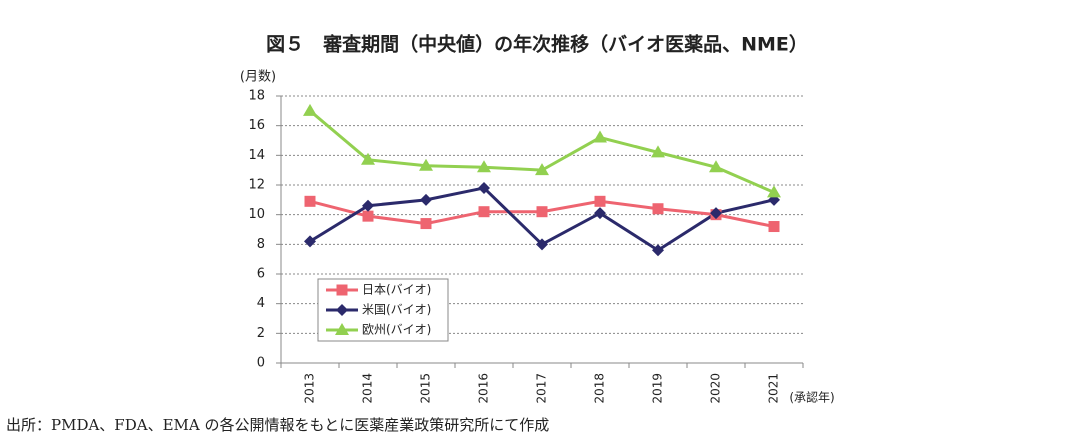  I want to click on y-tick-label: 14, so click(256, 155).